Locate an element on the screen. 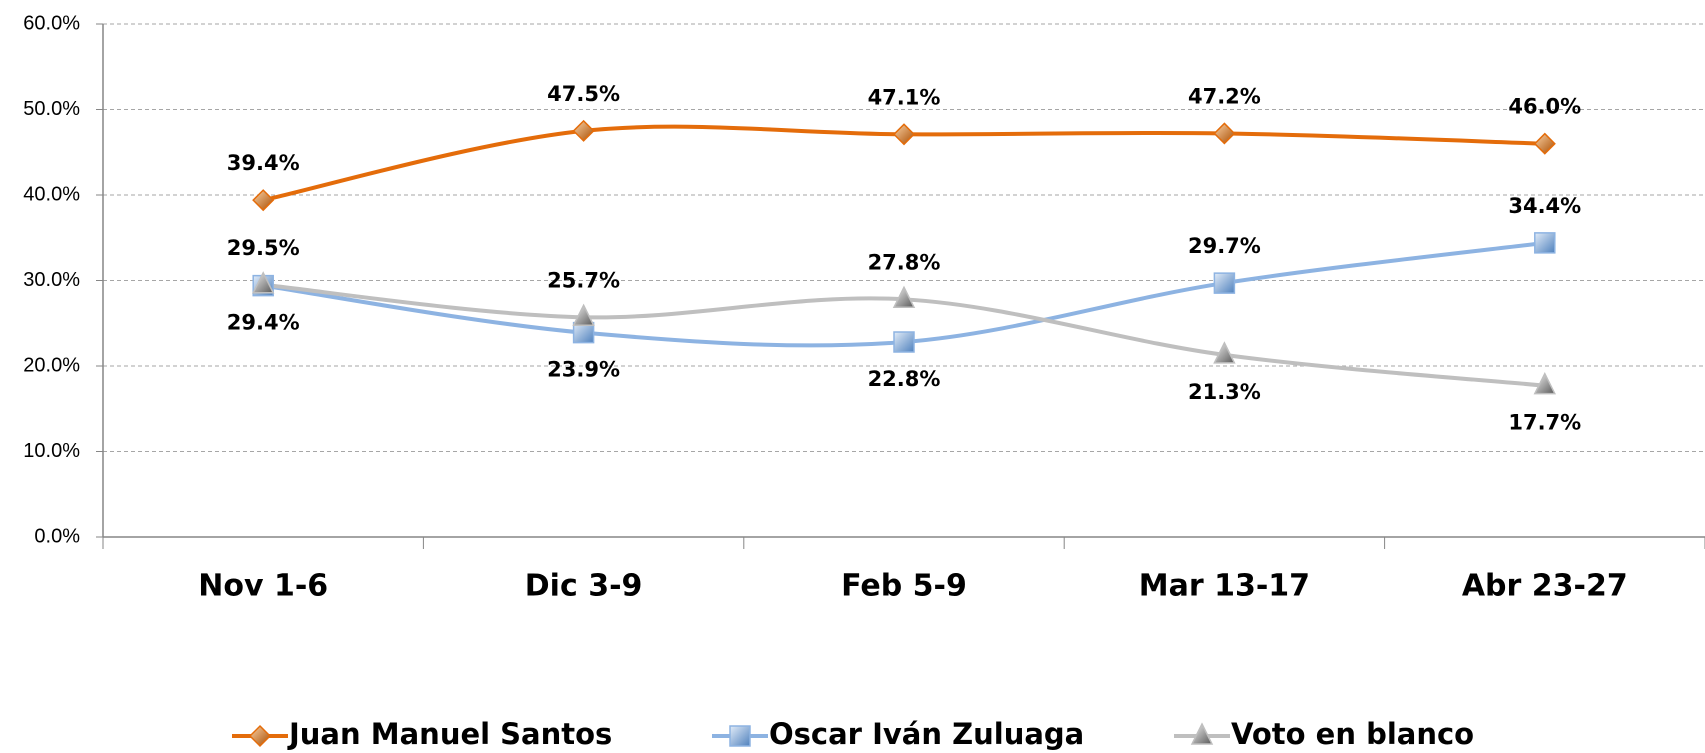 This screenshot has height=753, width=1705. x-tick-label: Abr 23-27 is located at coordinates (1545, 586).